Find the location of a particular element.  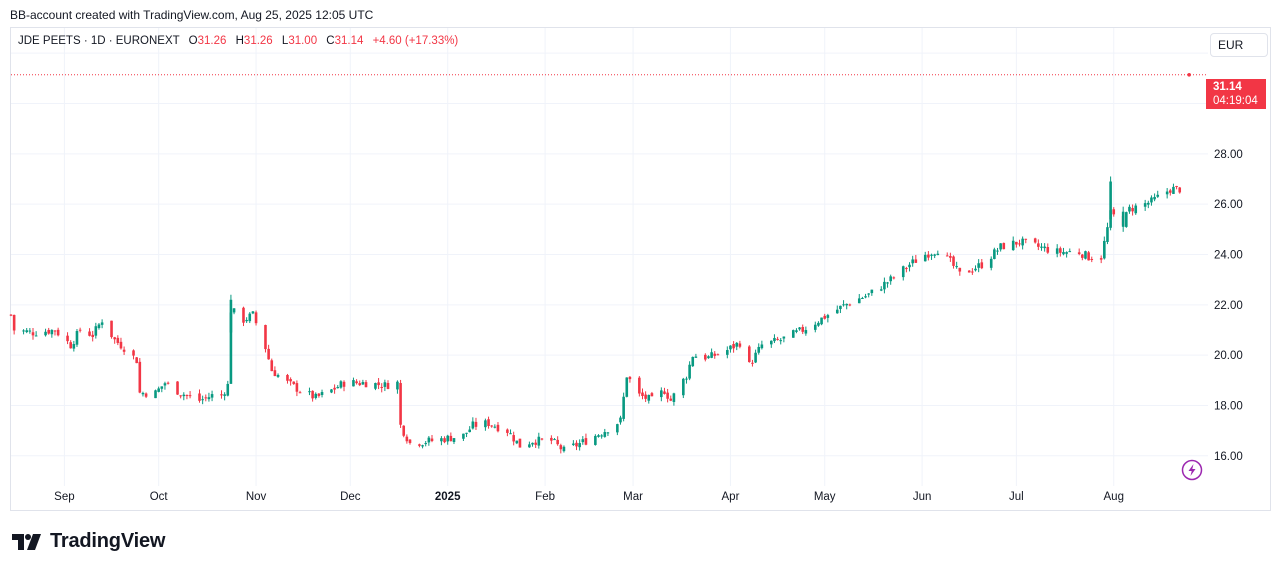

x-tick-label: Mar is located at coordinates (633, 497).